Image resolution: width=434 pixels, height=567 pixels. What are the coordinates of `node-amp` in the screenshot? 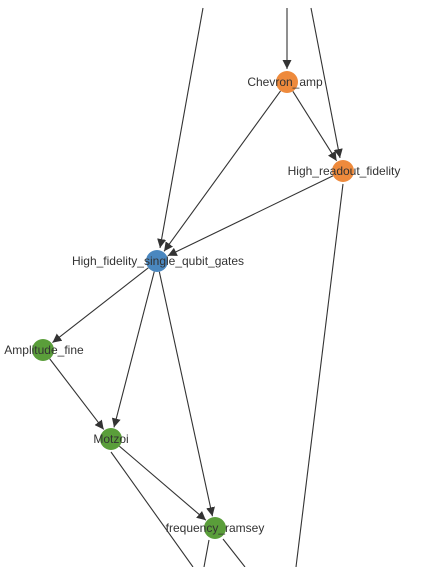 It's located at (43, 350).